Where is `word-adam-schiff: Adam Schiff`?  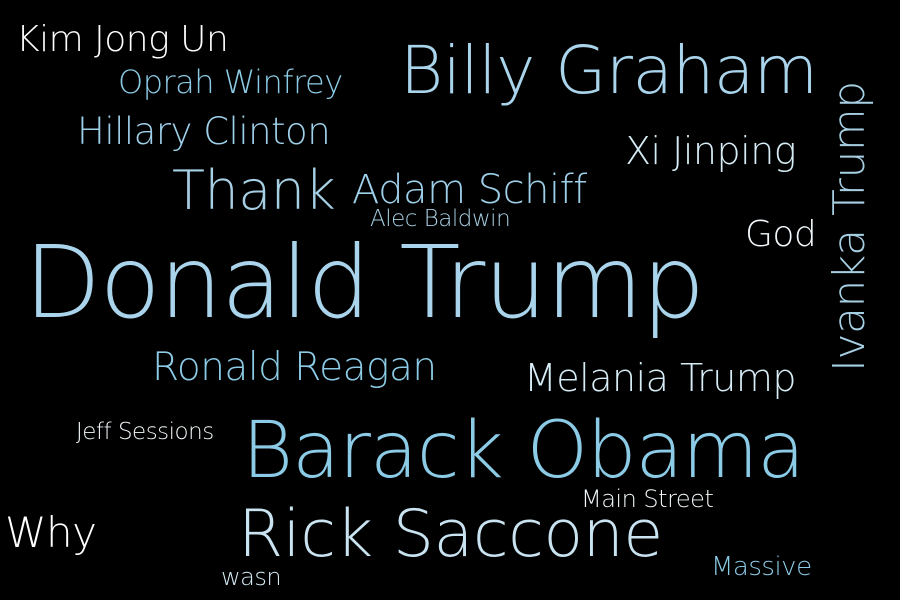 word-adam-schiff: Adam Schiff is located at coordinates (469, 190).